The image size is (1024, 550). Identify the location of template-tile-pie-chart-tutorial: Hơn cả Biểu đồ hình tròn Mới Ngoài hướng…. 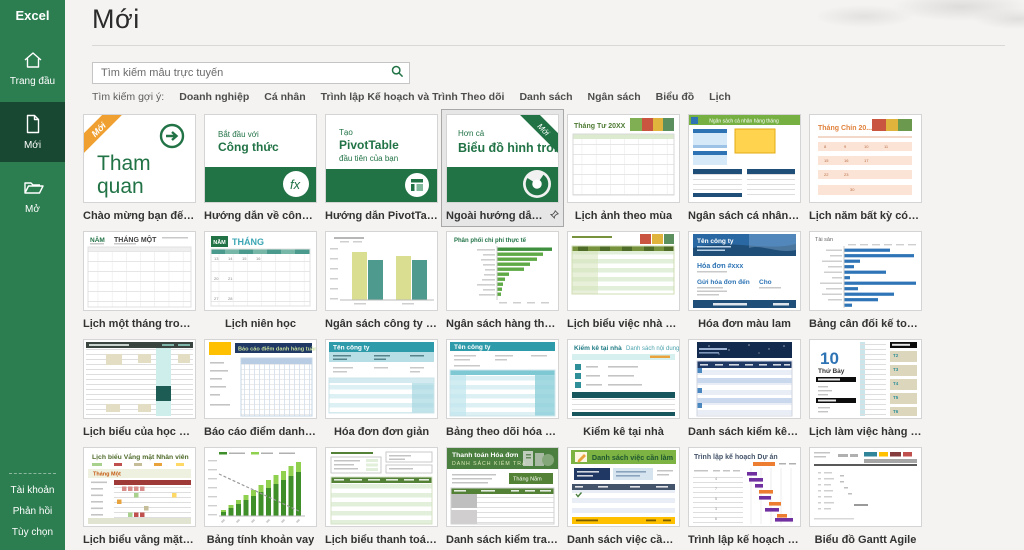
(502, 168).